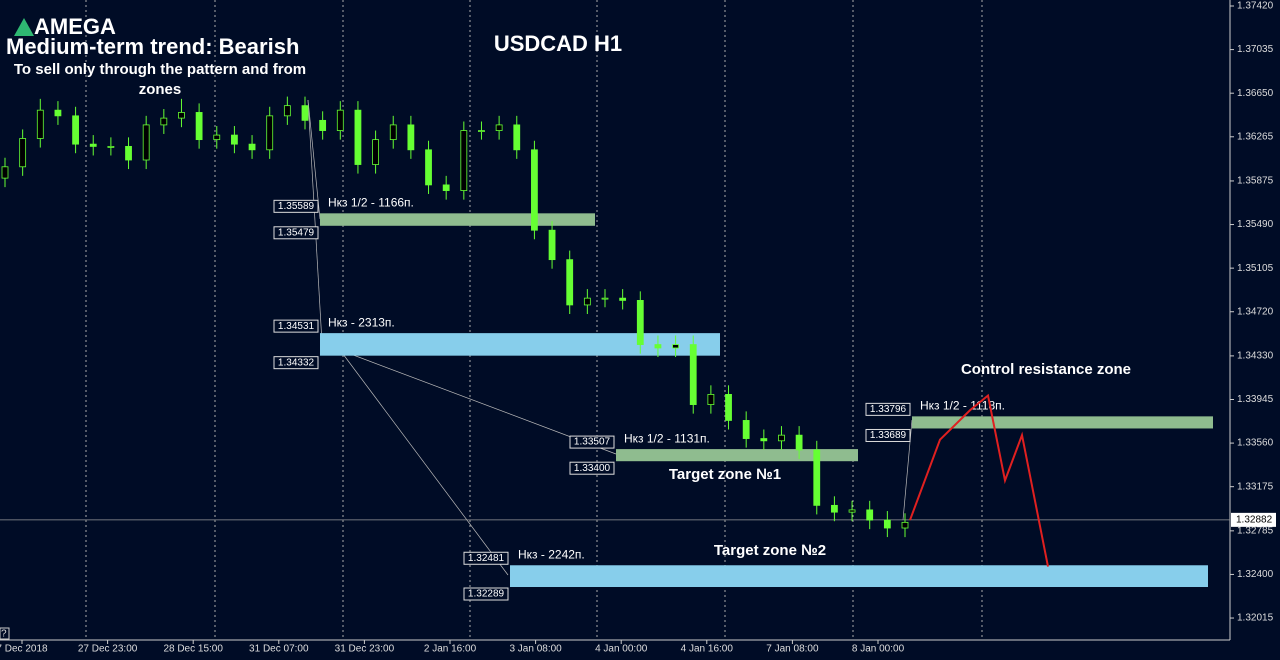  Describe the element at coordinates (1255, 181) in the screenshot. I see `y-tick-label: 1.35875` at that location.